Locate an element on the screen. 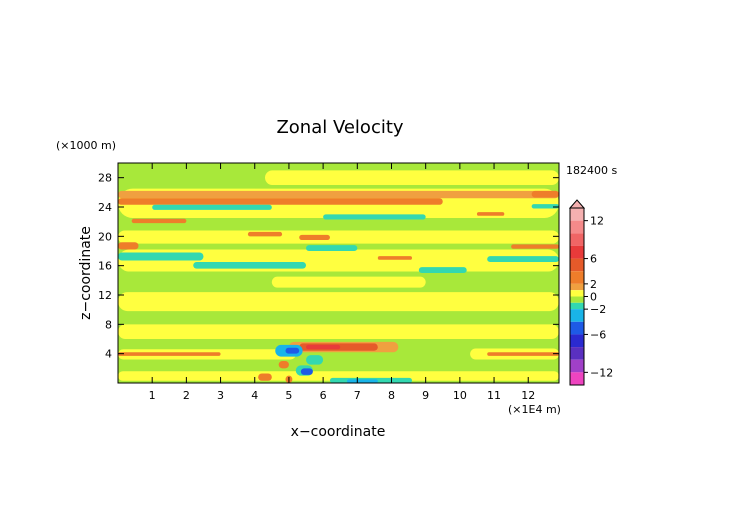 This screenshot has height=532, width=752. y-tick-label: 4 is located at coordinates (108, 354).